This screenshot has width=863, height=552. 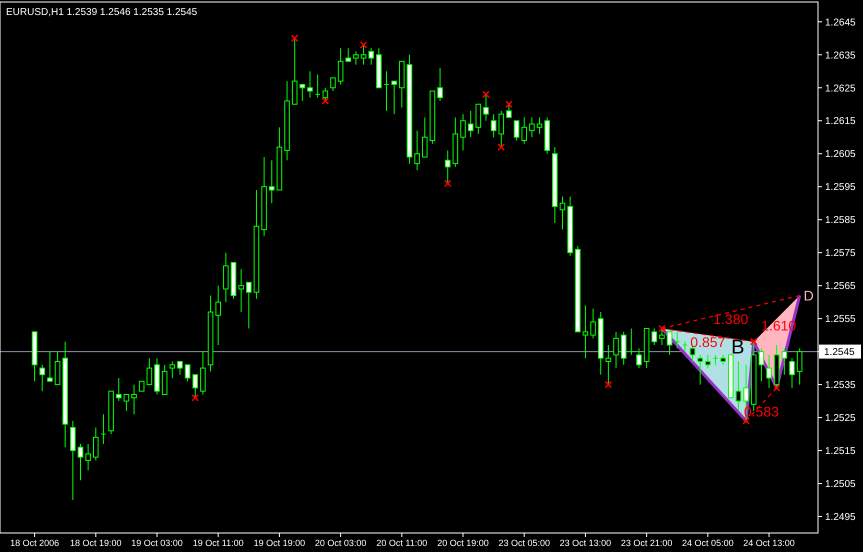 I want to click on annotation: B, so click(x=737, y=347).